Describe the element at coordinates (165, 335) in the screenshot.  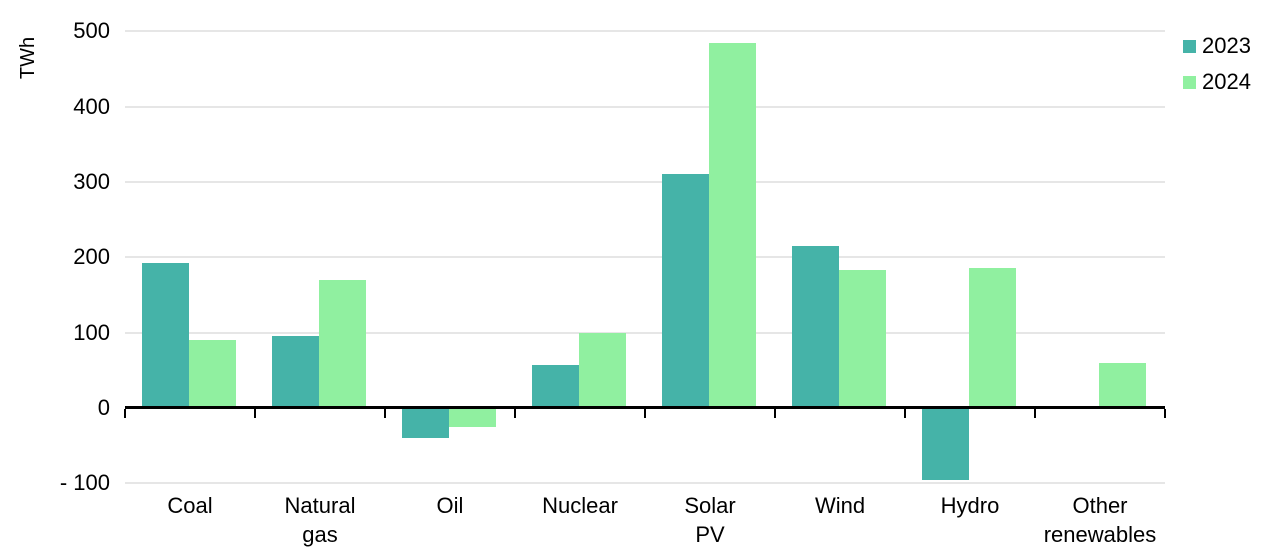
I see `bar-coal-2023` at that location.